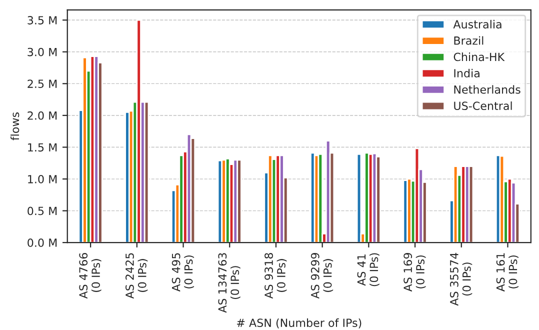  I want to click on x-axis-title: # ASN (Number of IPs), so click(299, 323).